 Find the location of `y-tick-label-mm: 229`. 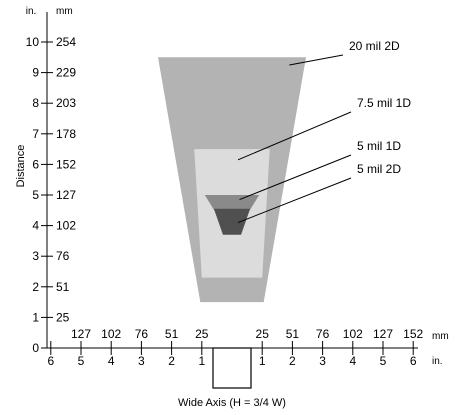

y-tick-label-mm: 229 is located at coordinates (66, 73).